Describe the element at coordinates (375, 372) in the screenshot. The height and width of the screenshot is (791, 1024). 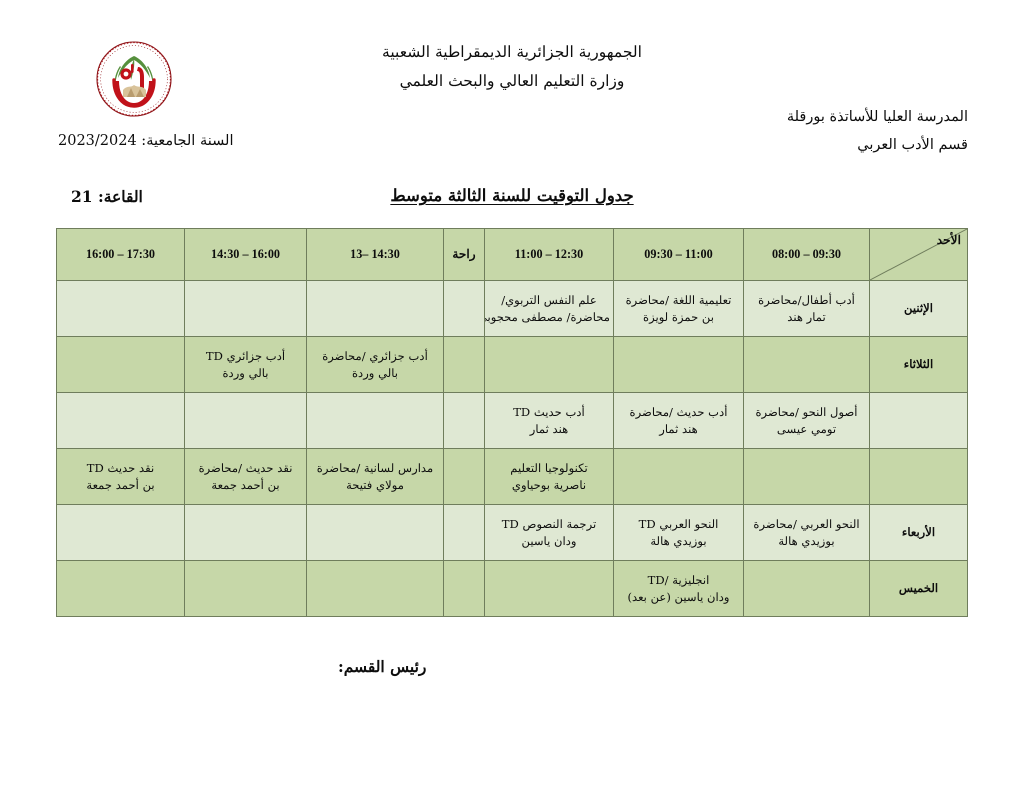
I see `session-line: بالي وردة` at that location.